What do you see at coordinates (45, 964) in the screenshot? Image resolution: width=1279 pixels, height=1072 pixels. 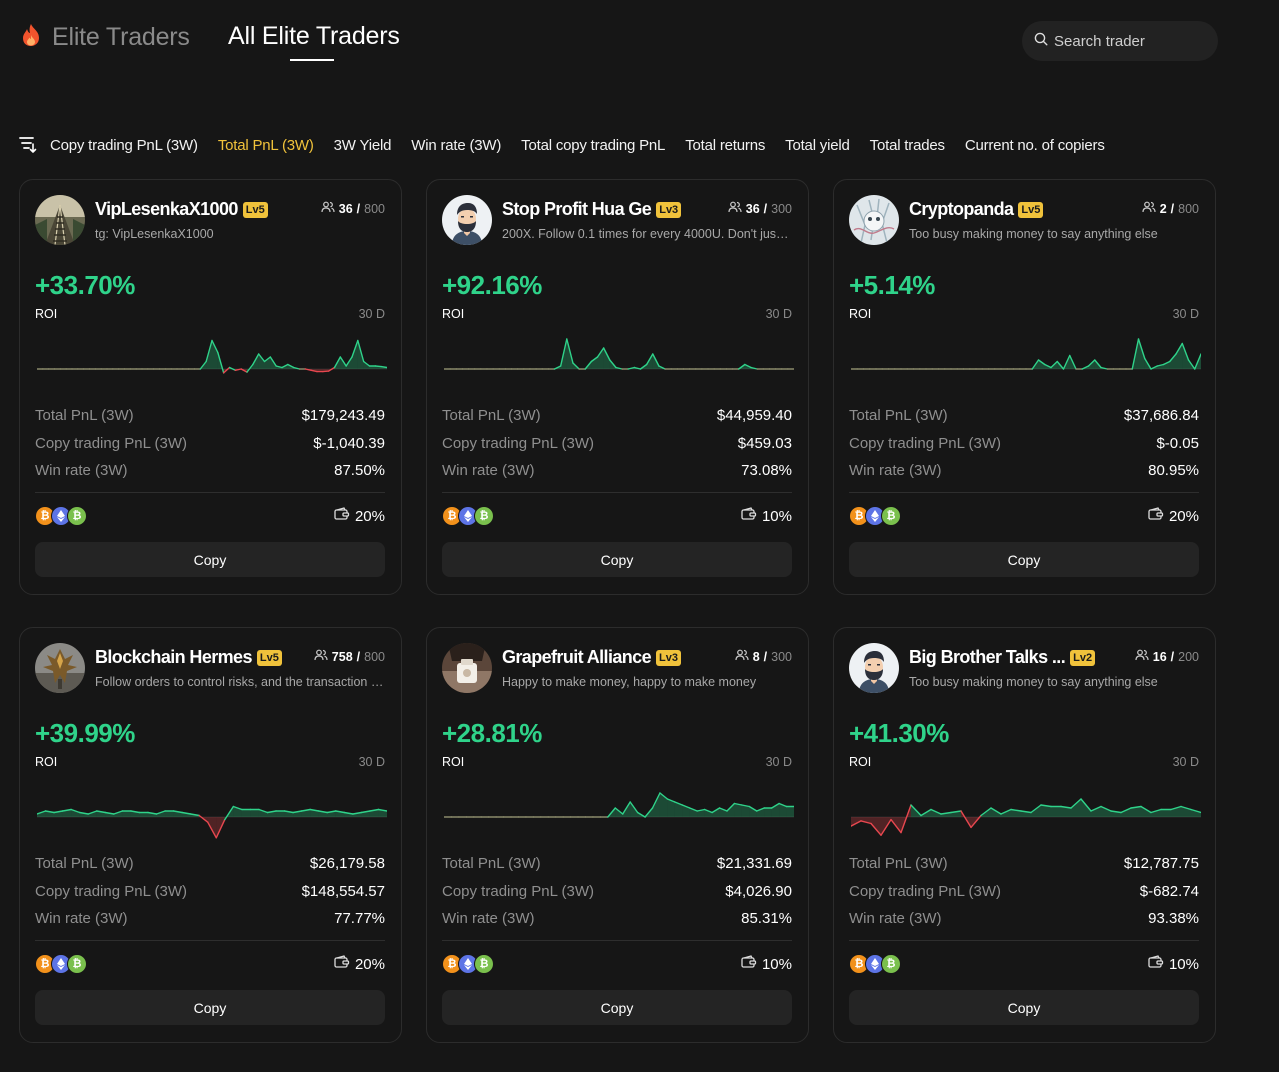 I see `btc-icon: ₿` at bounding box center [45, 964].